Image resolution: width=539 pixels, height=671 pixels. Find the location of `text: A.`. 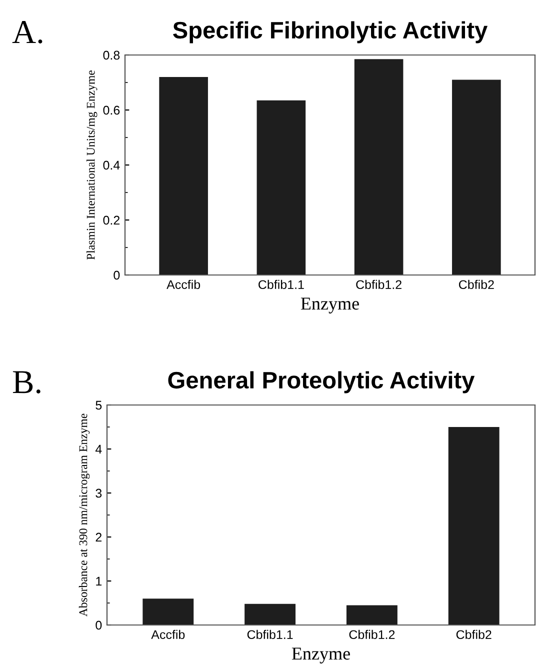

text: A. is located at coordinates (27, 32).